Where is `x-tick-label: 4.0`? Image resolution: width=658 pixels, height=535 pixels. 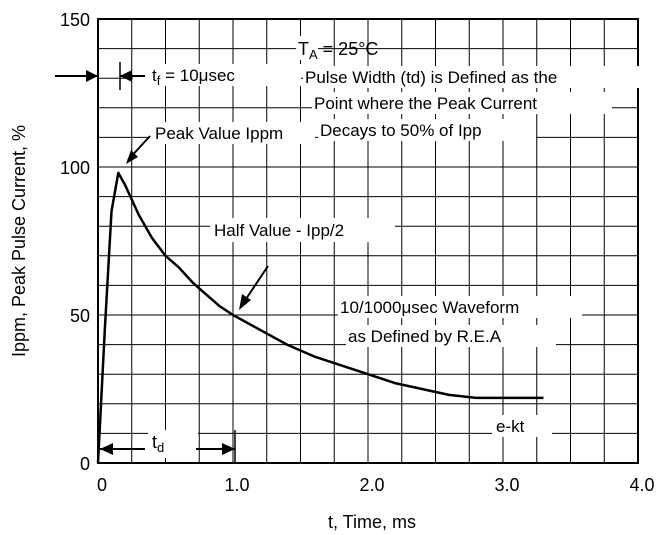 x-tick-label: 4.0 is located at coordinates (641, 485).